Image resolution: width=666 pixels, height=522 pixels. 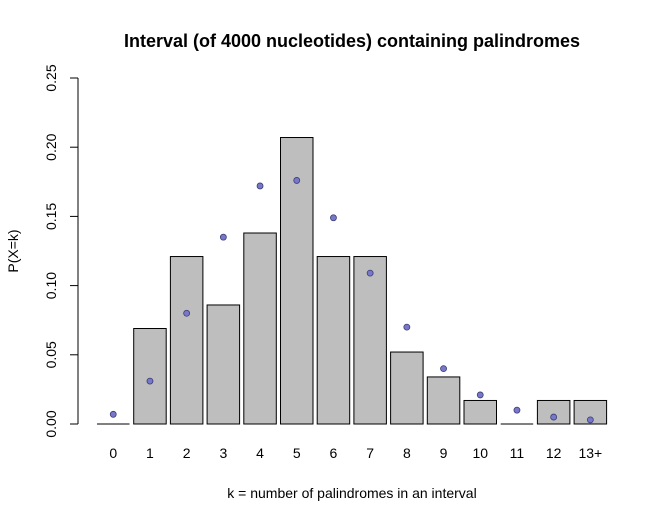 I want to click on x-tick-label: 11, so click(x=517, y=453).